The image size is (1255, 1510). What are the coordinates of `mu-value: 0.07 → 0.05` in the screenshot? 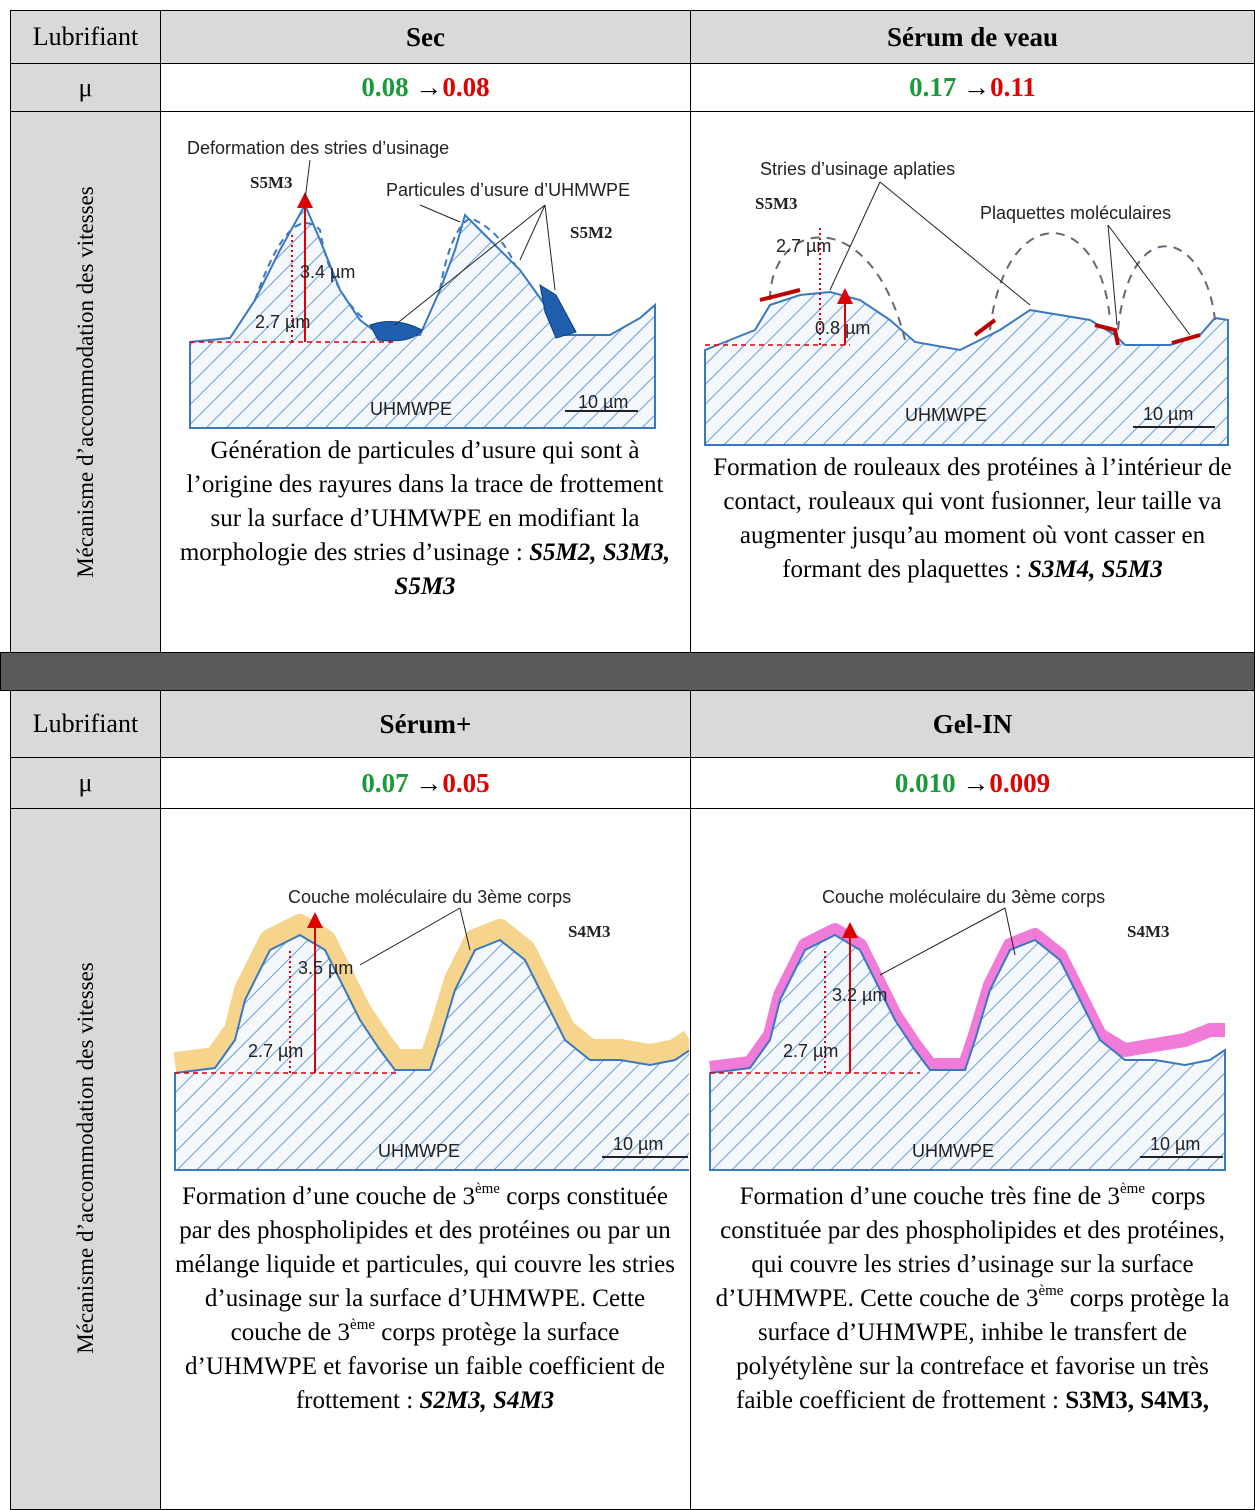 It's located at (425, 783).